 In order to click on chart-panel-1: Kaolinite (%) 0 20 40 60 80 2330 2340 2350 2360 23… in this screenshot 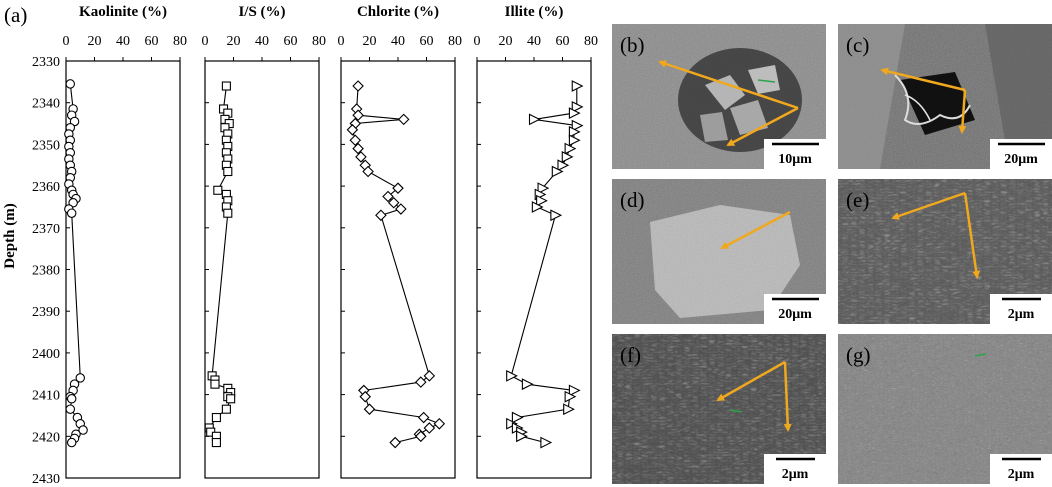, I will do `click(109, 245)`.